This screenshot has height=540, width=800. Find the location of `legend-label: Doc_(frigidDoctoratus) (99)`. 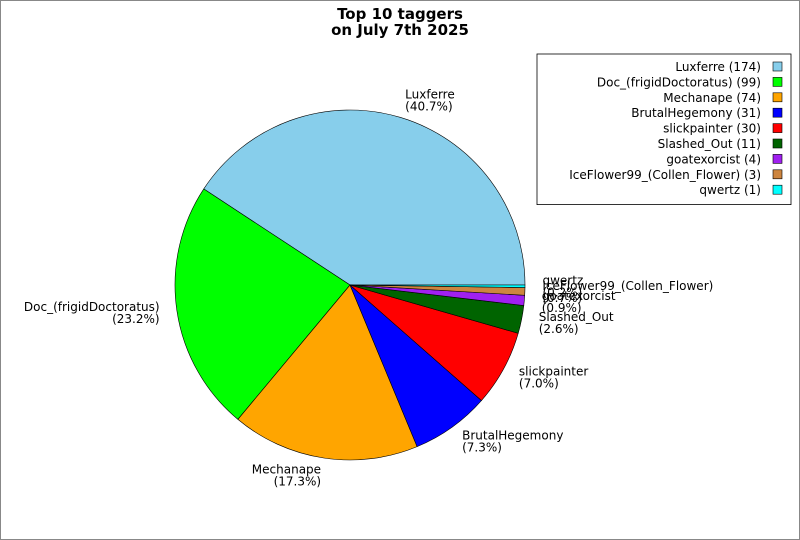

legend-label: Doc_(frigidDoctoratus) (99) is located at coordinates (679, 82).